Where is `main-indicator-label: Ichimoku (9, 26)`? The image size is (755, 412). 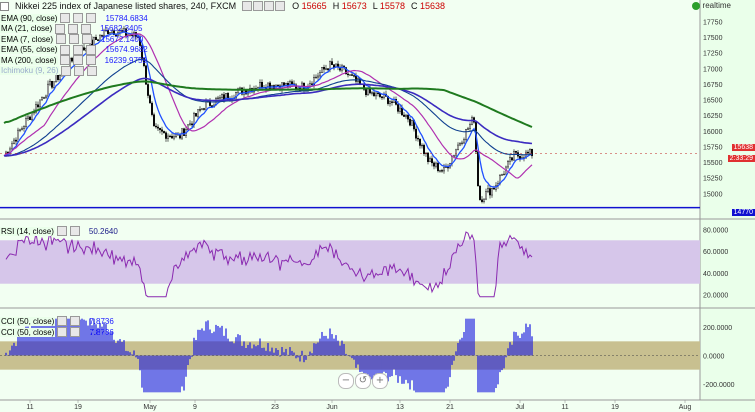
main-indicator-label: Ichimoku (9, 26) is located at coordinates (30, 70).